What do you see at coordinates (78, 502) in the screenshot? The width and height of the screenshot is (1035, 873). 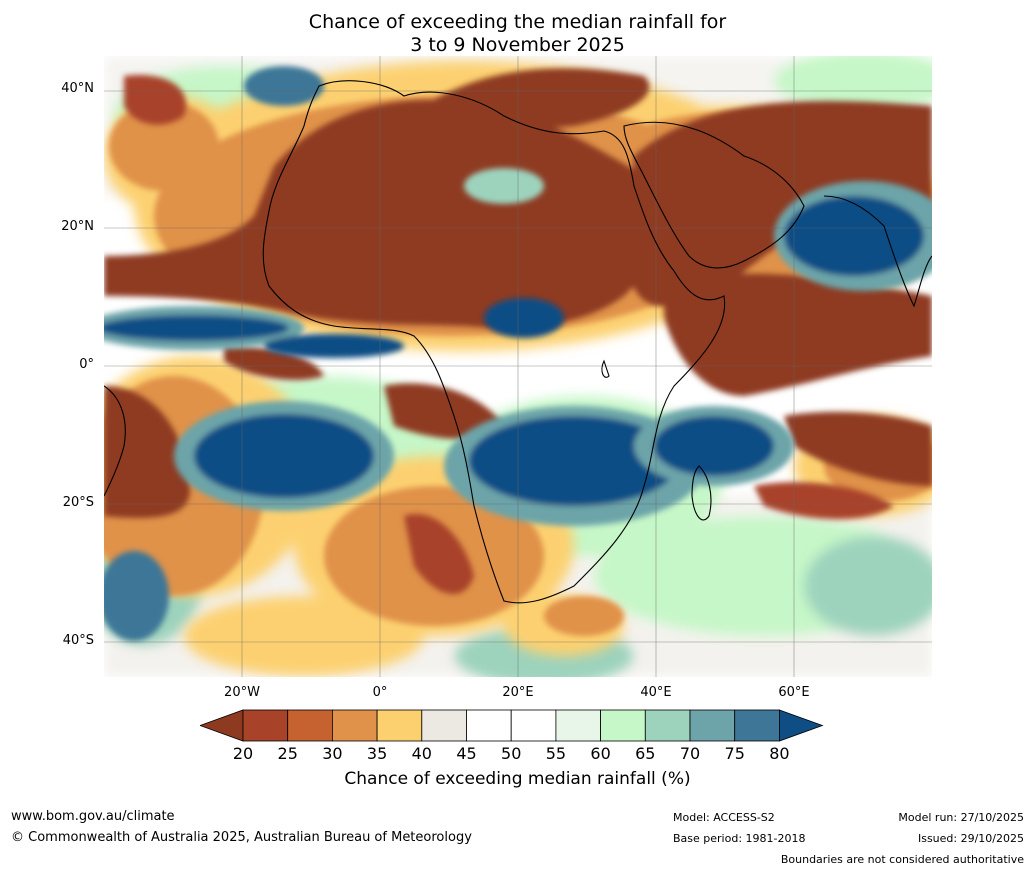 I see `lat-label-20s: 20°S` at bounding box center [78, 502].